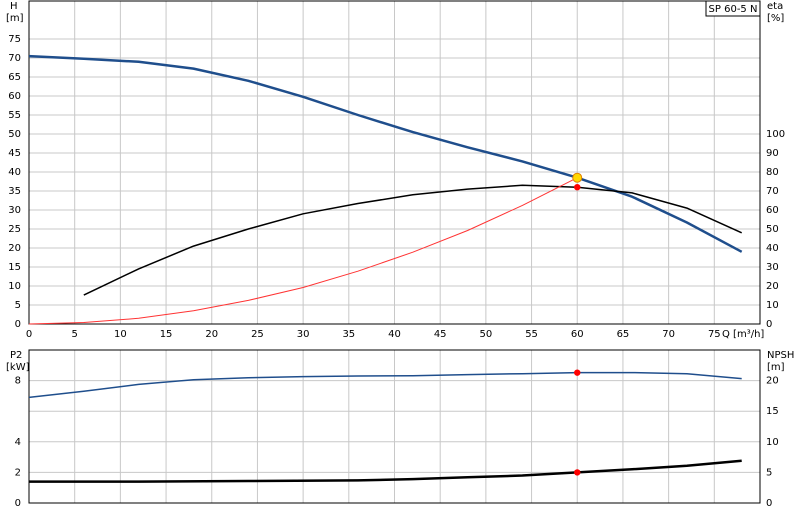 The height and width of the screenshot is (520, 800). Describe the element at coordinates (75, 334) in the screenshot. I see `x-tick-label: 5` at that location.